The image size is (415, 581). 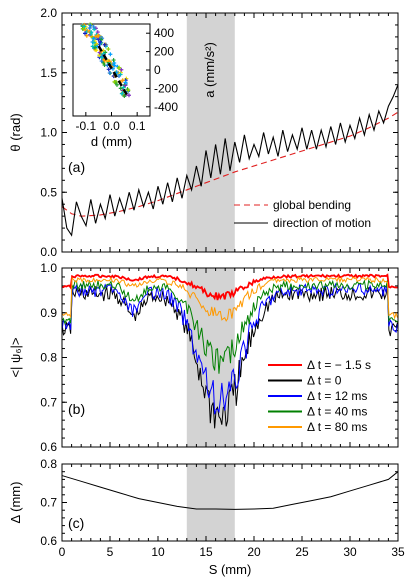 What do you see at coordinates (337, 396) in the screenshot?
I see `legend-label: Δ t = 12 ms` at bounding box center [337, 396].